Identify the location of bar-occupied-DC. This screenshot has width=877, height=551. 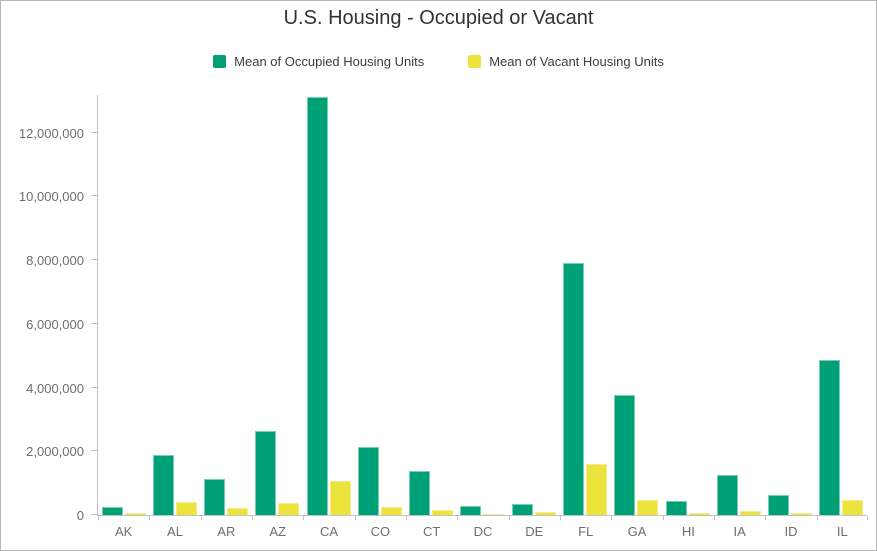
(471, 510).